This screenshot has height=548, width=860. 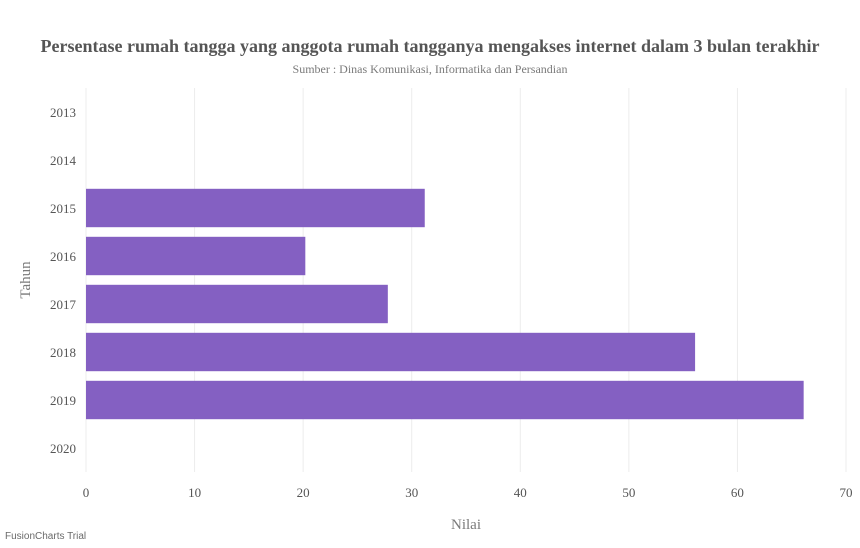 What do you see at coordinates (196, 256) in the screenshot?
I see `bar-2016` at bounding box center [196, 256].